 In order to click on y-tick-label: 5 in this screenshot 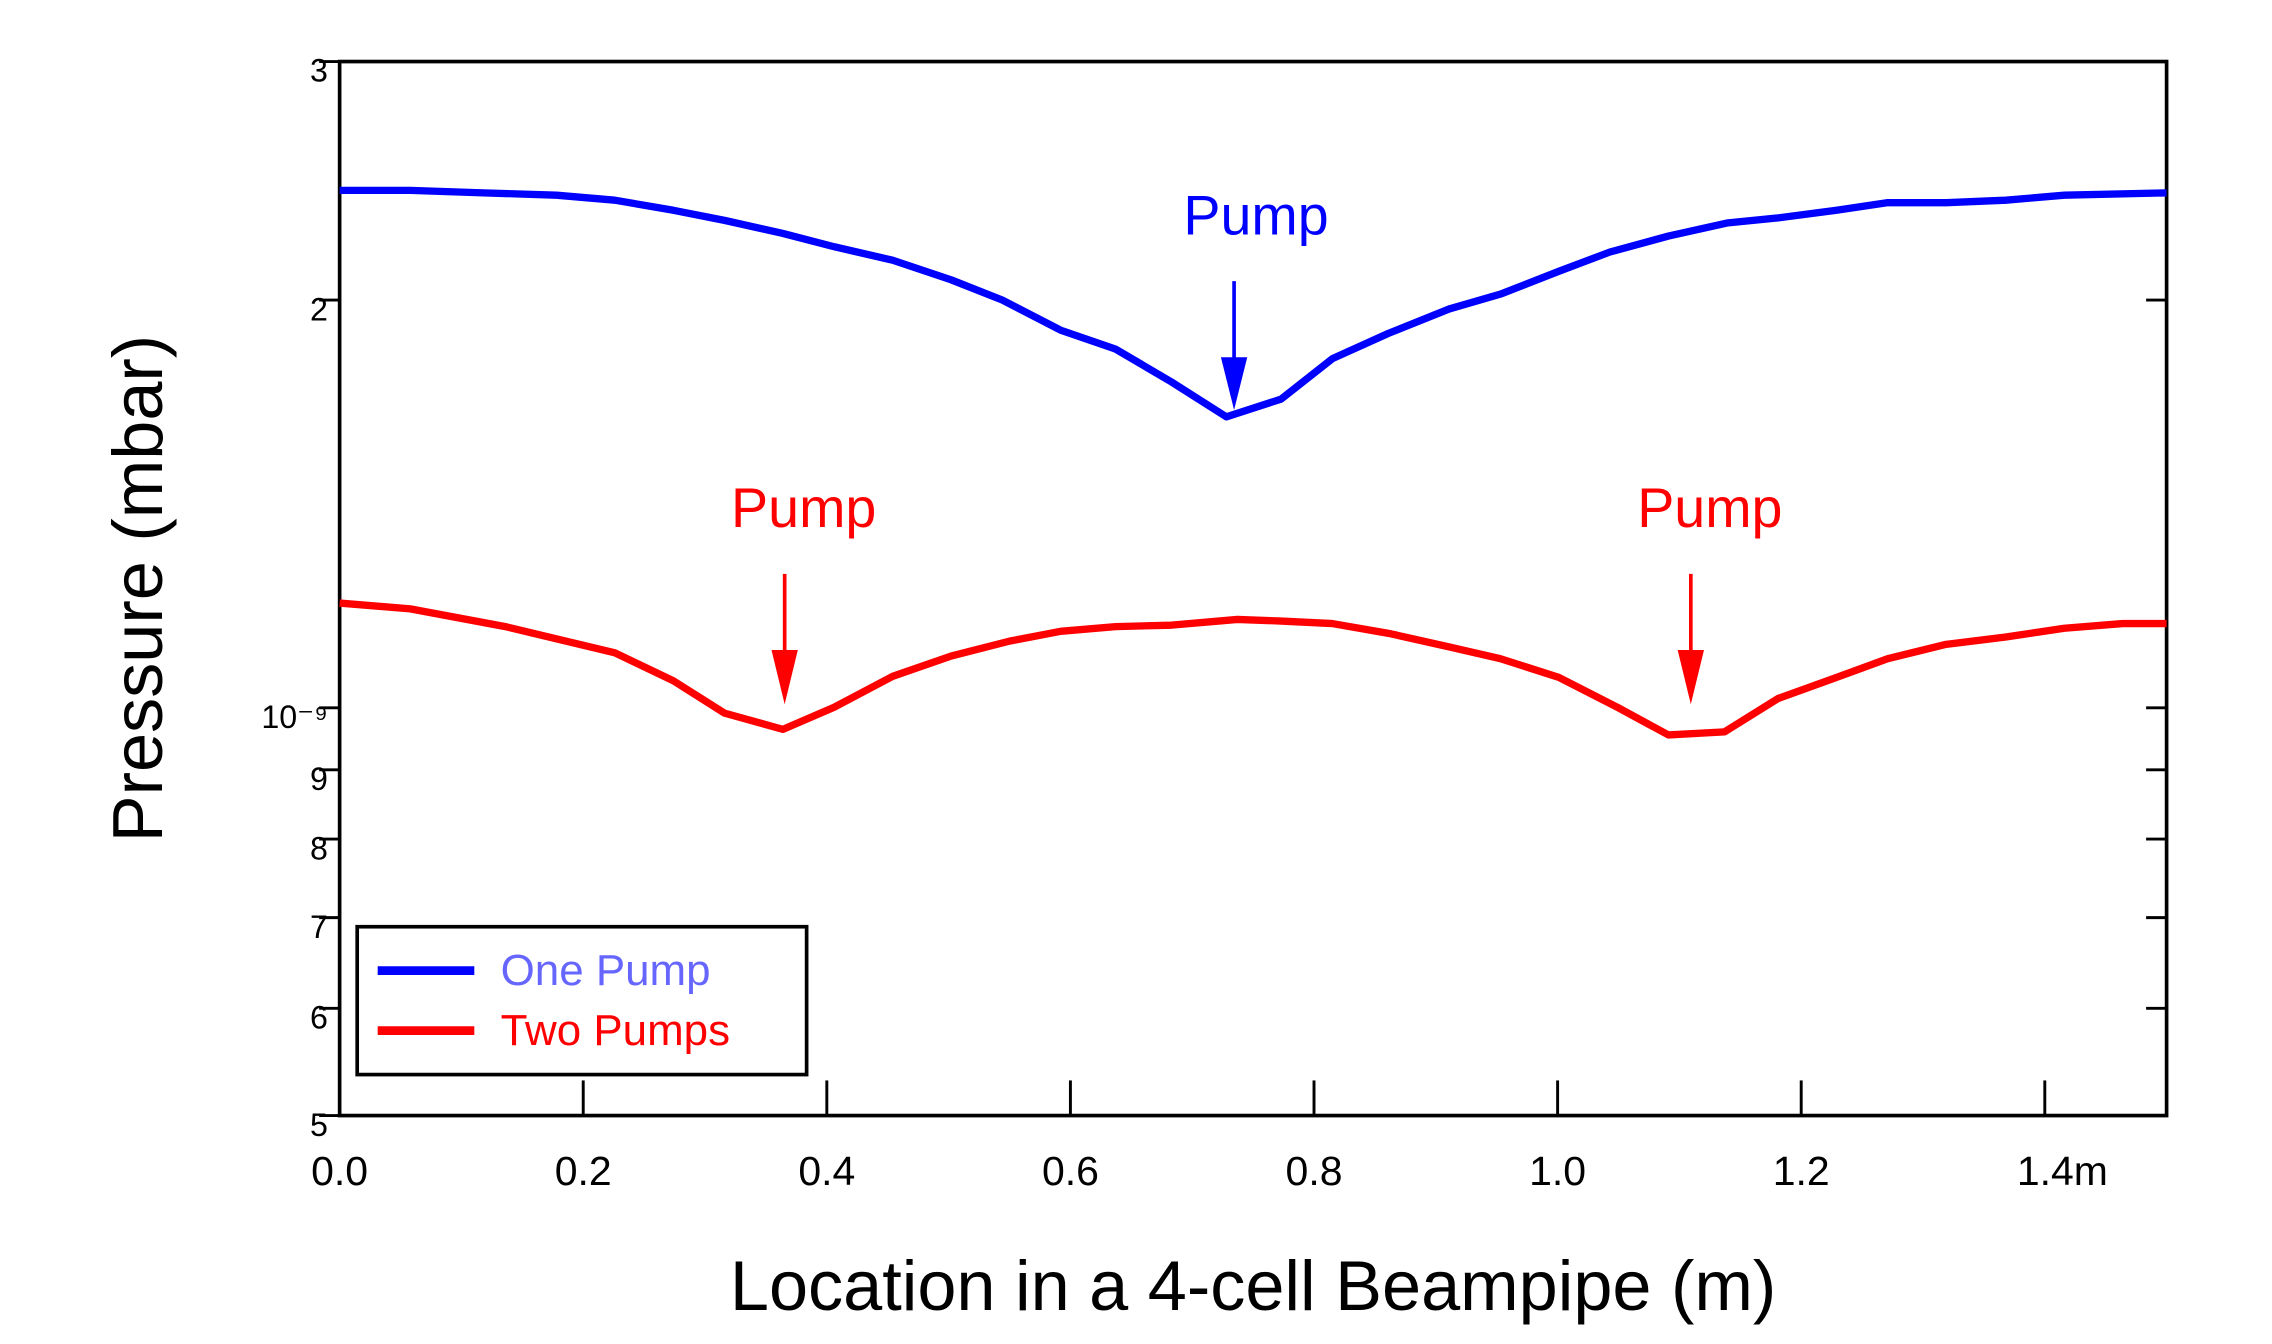, I will do `click(319, 1125)`.